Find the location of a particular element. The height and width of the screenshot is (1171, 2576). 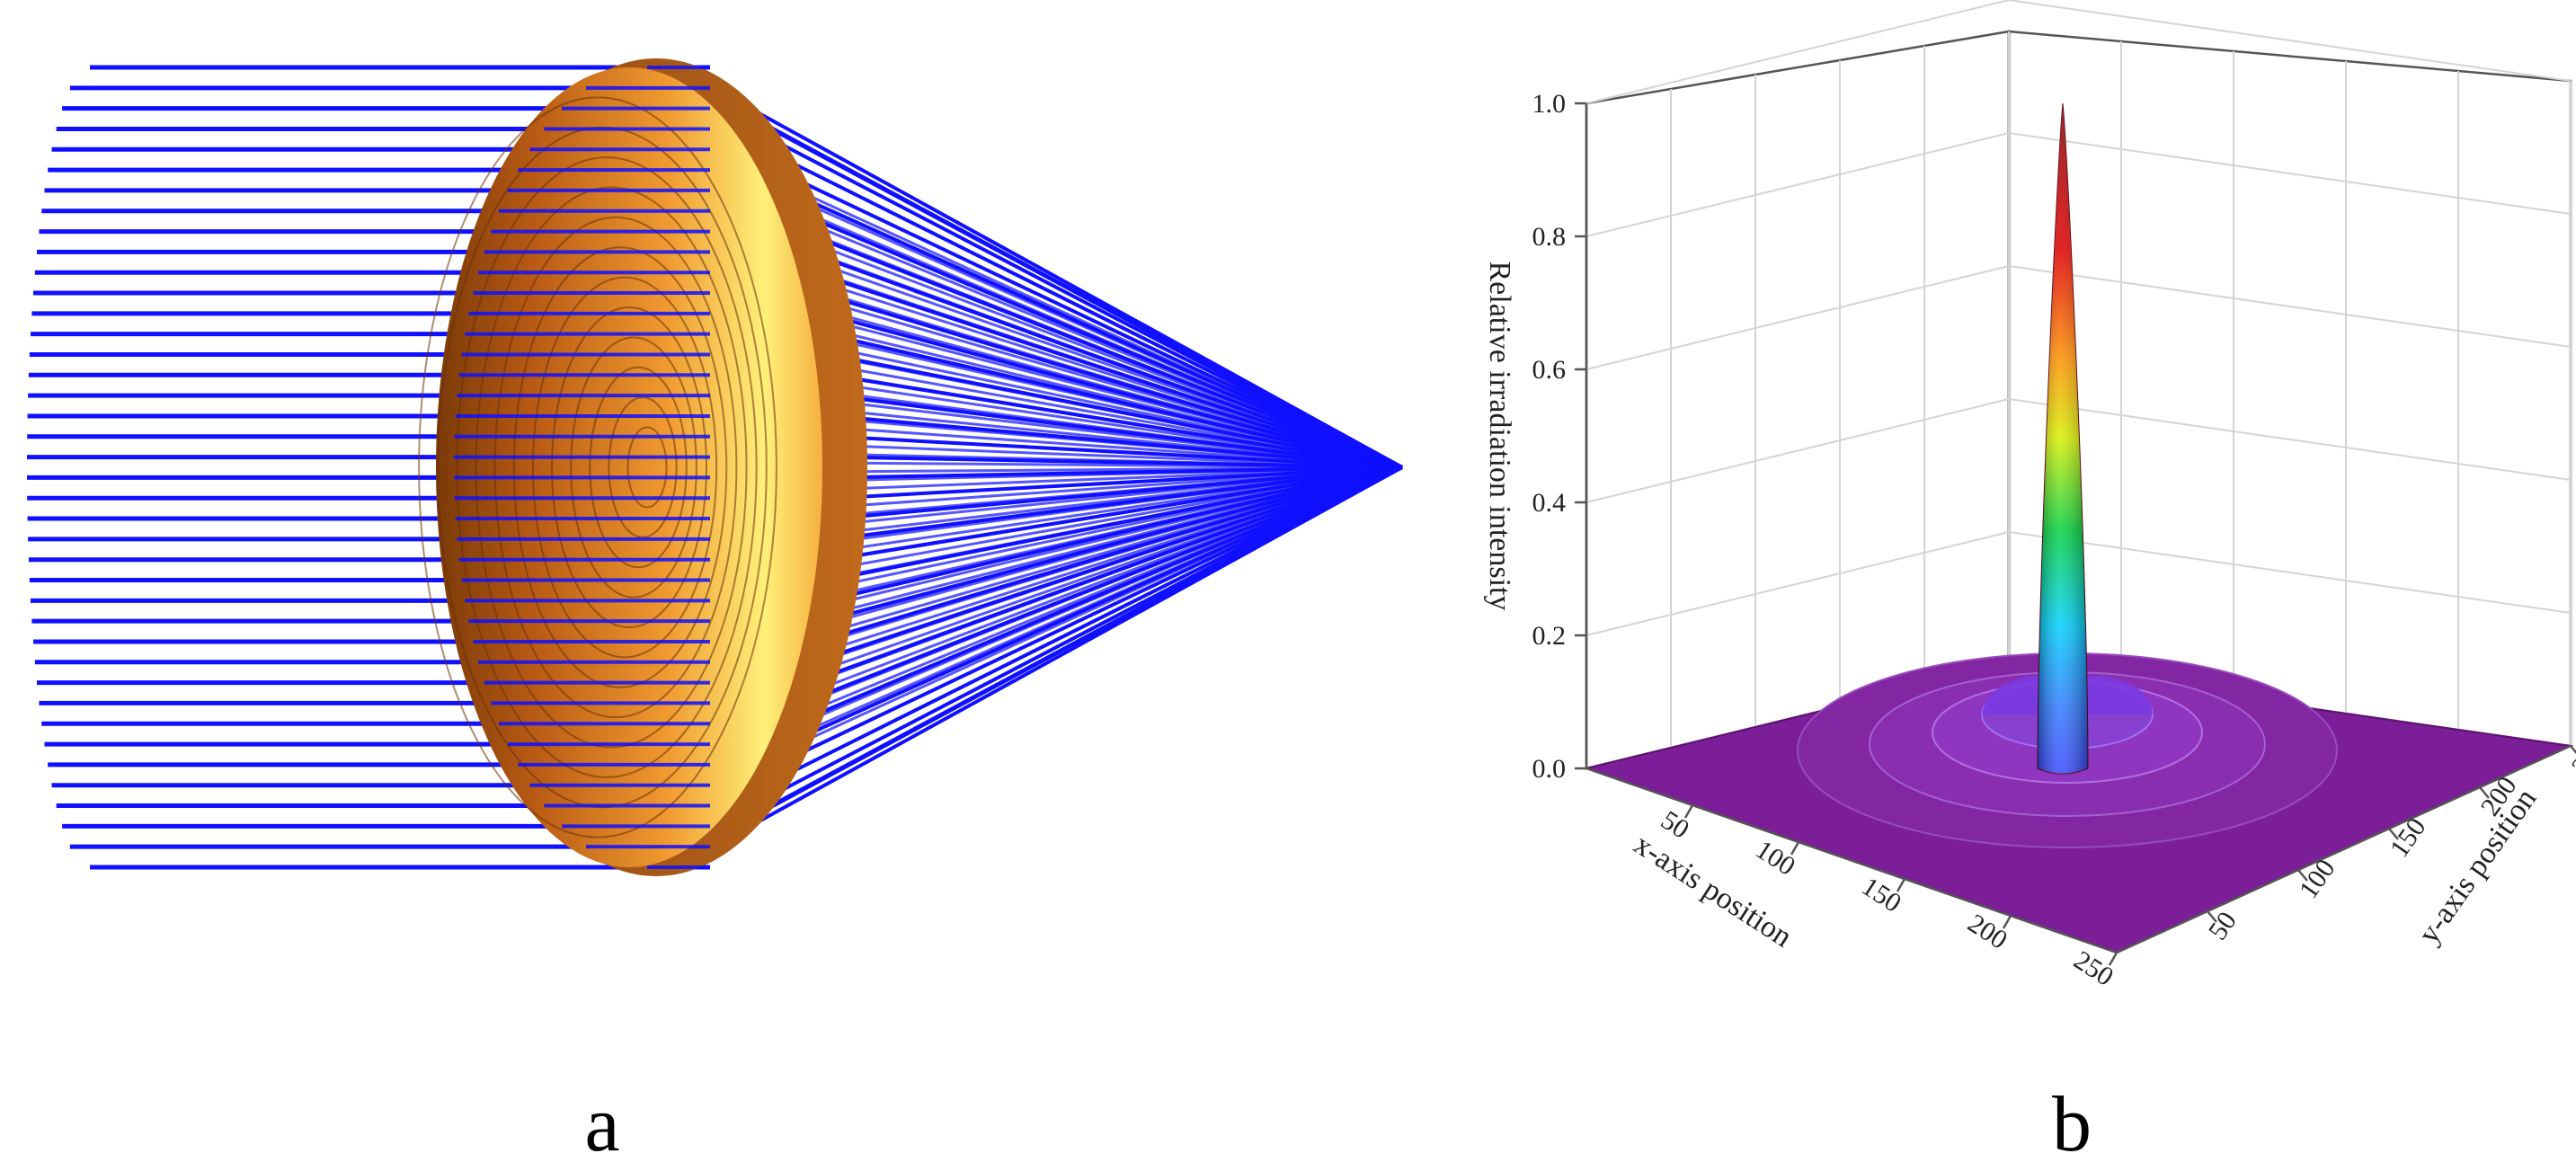

z-tick-label: 0.6 is located at coordinates (1549, 370).